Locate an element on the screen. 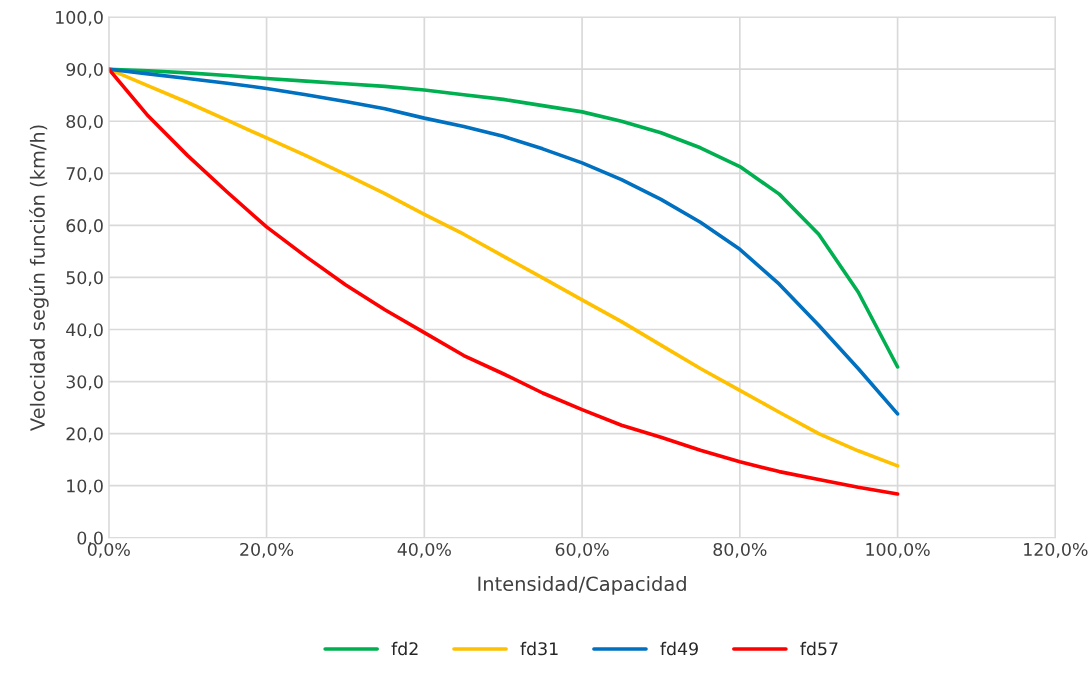 The image size is (1088, 685). x-tick-label: 120,0% is located at coordinates (1056, 550).